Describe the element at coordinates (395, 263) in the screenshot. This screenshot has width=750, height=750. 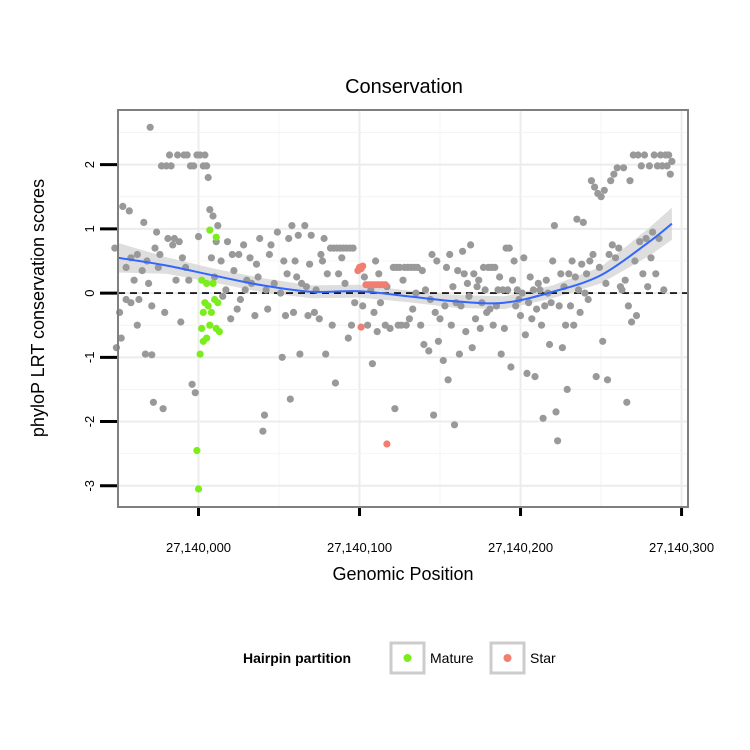
I see `smooth-line` at that location.